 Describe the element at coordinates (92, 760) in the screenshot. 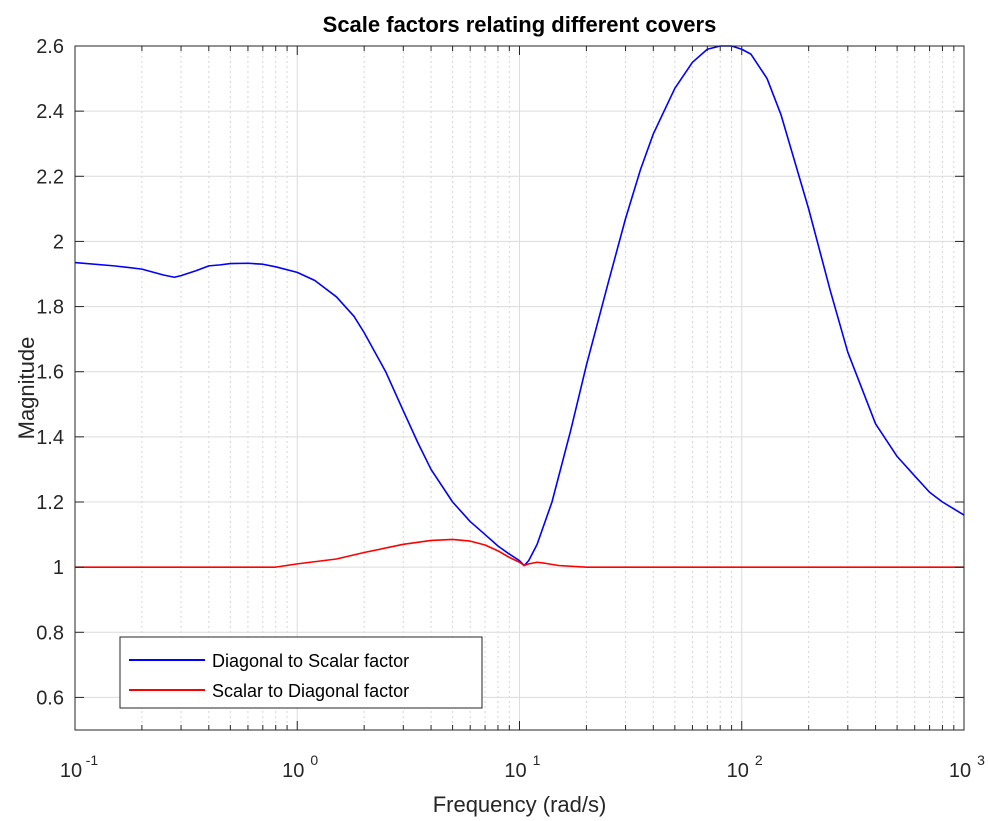

I see `x-tick-label-exponent: -1` at that location.